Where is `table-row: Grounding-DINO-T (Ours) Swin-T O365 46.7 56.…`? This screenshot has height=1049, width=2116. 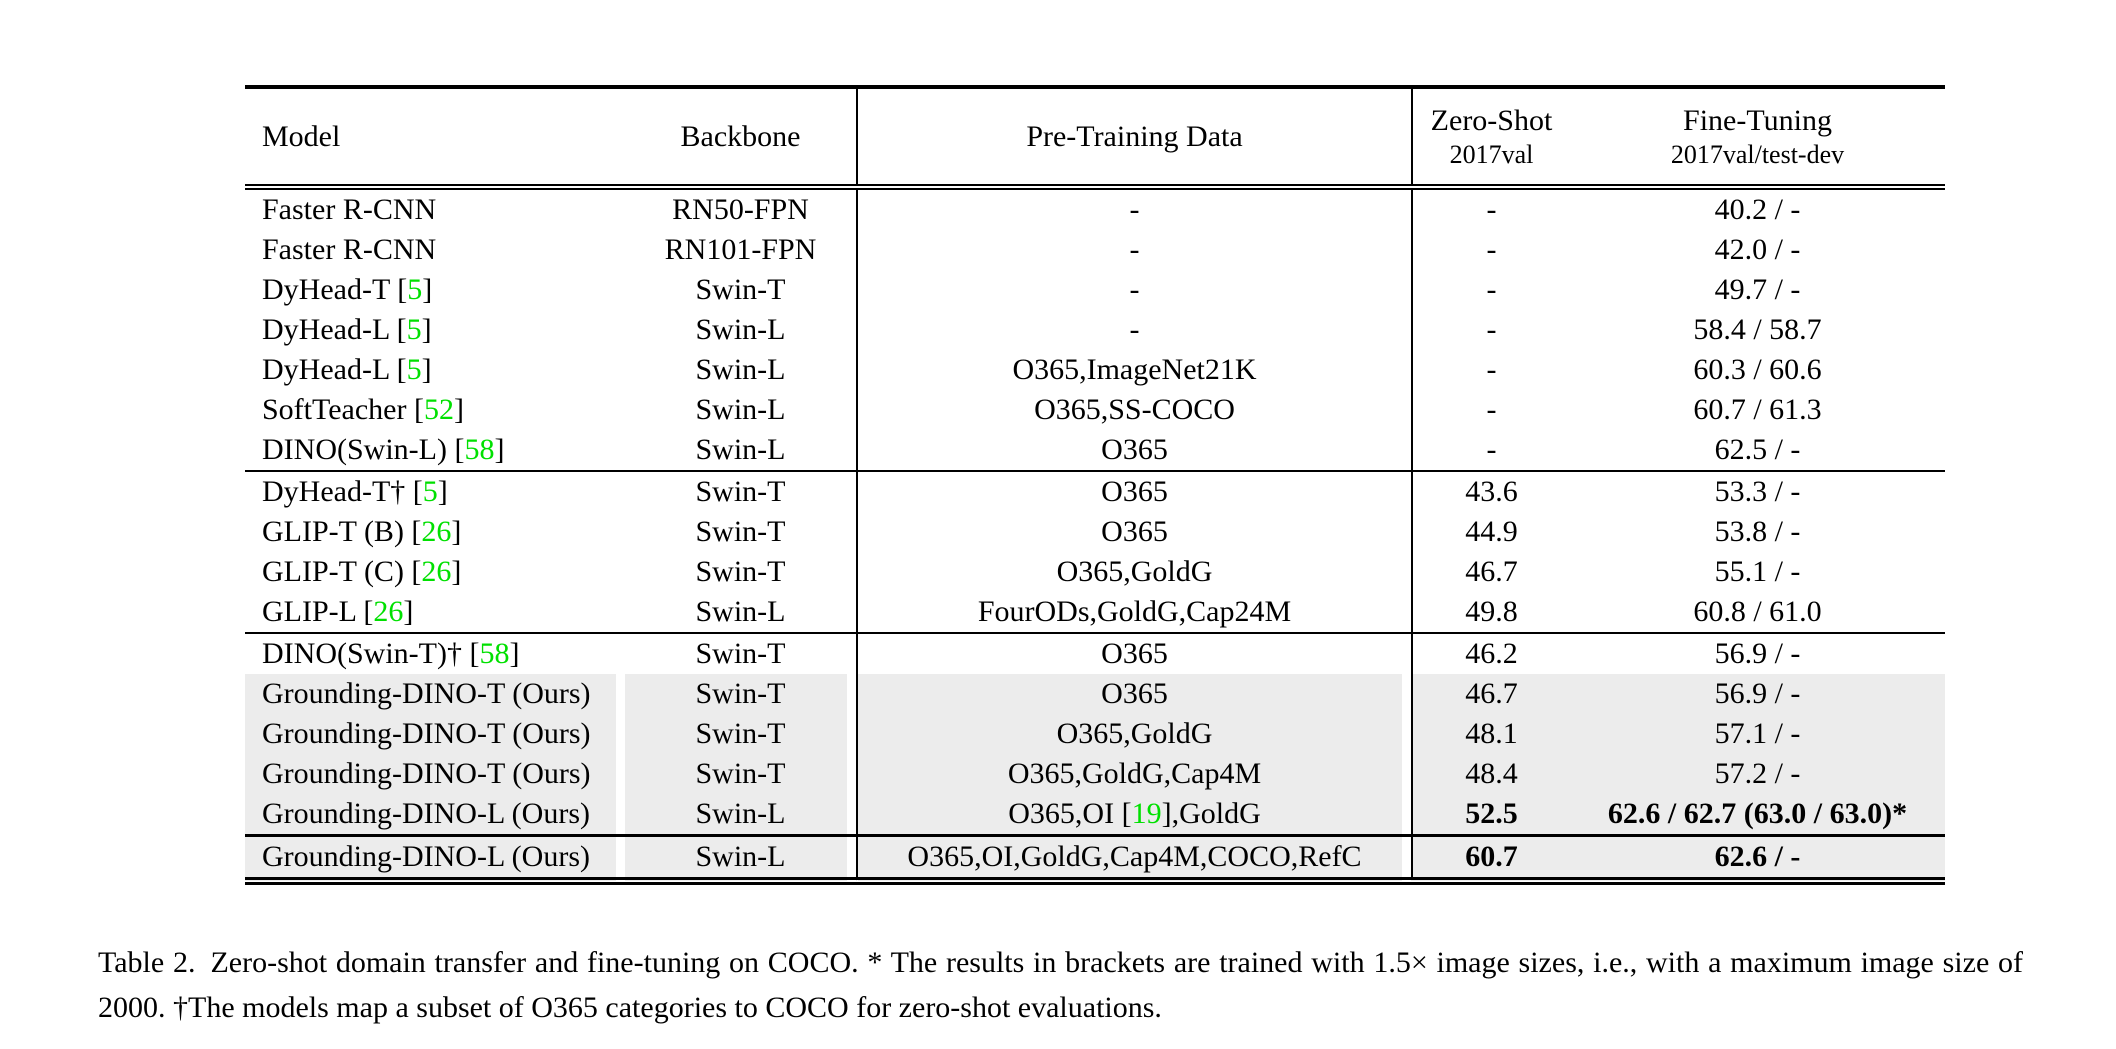 table-row: Grounding-DINO-T (Ours) Swin-T O365 46.7 56.… is located at coordinates (1095, 694).